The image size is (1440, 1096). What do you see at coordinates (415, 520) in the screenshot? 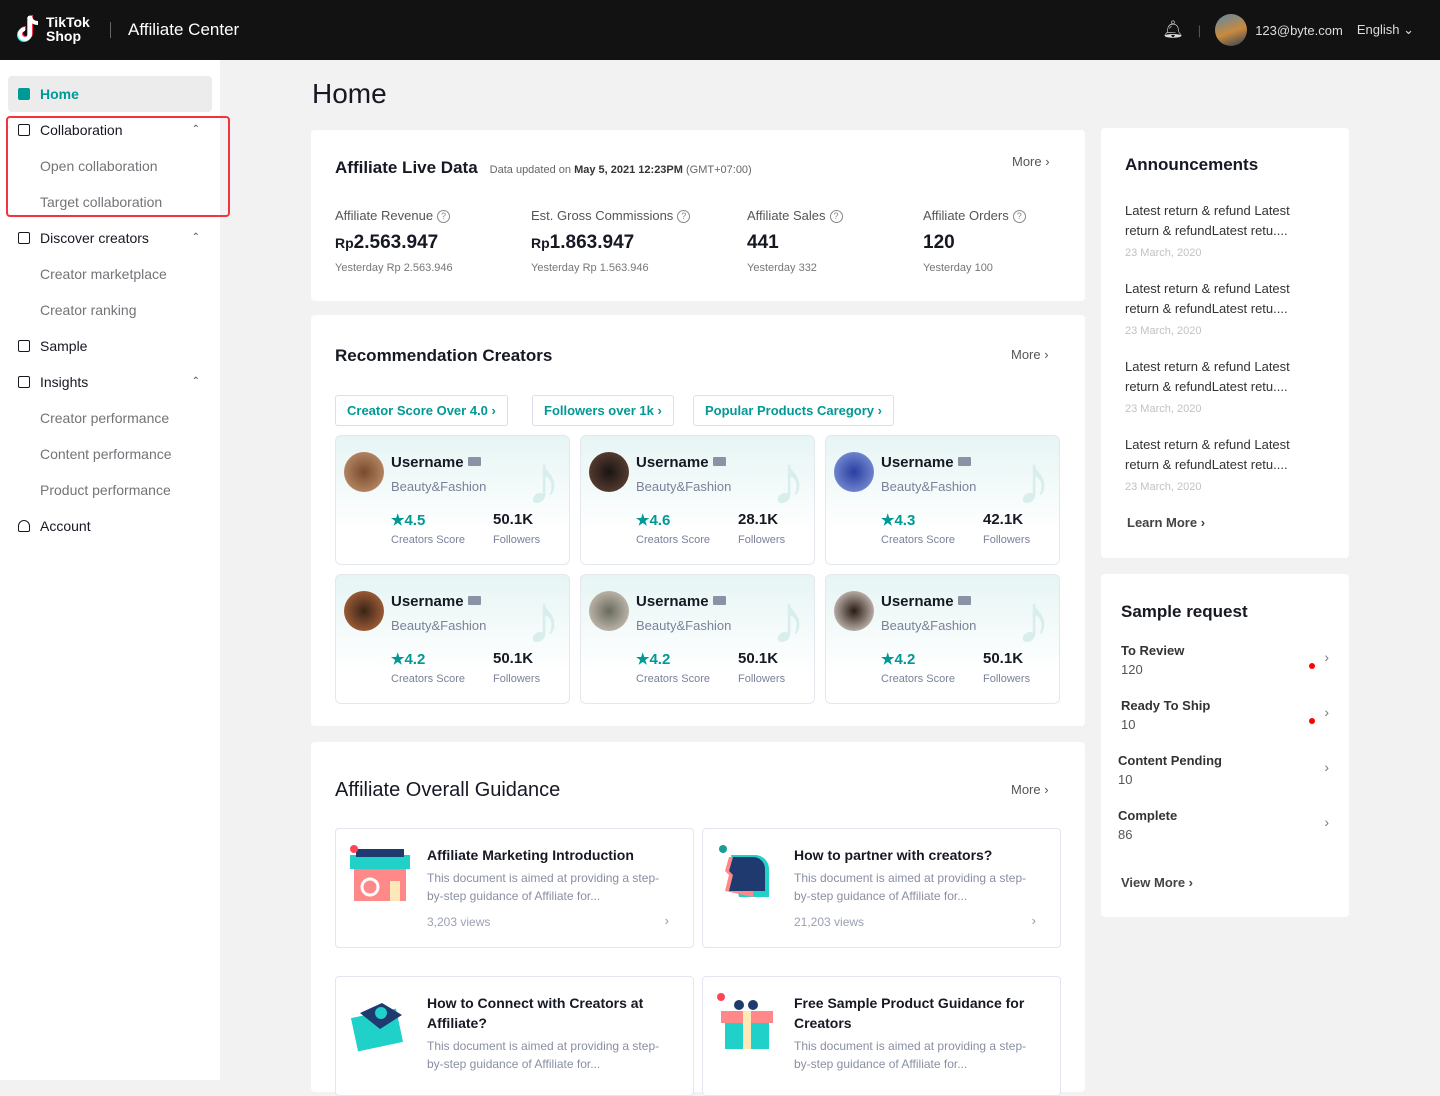
I see `creator-score: 4.5` at bounding box center [415, 520].